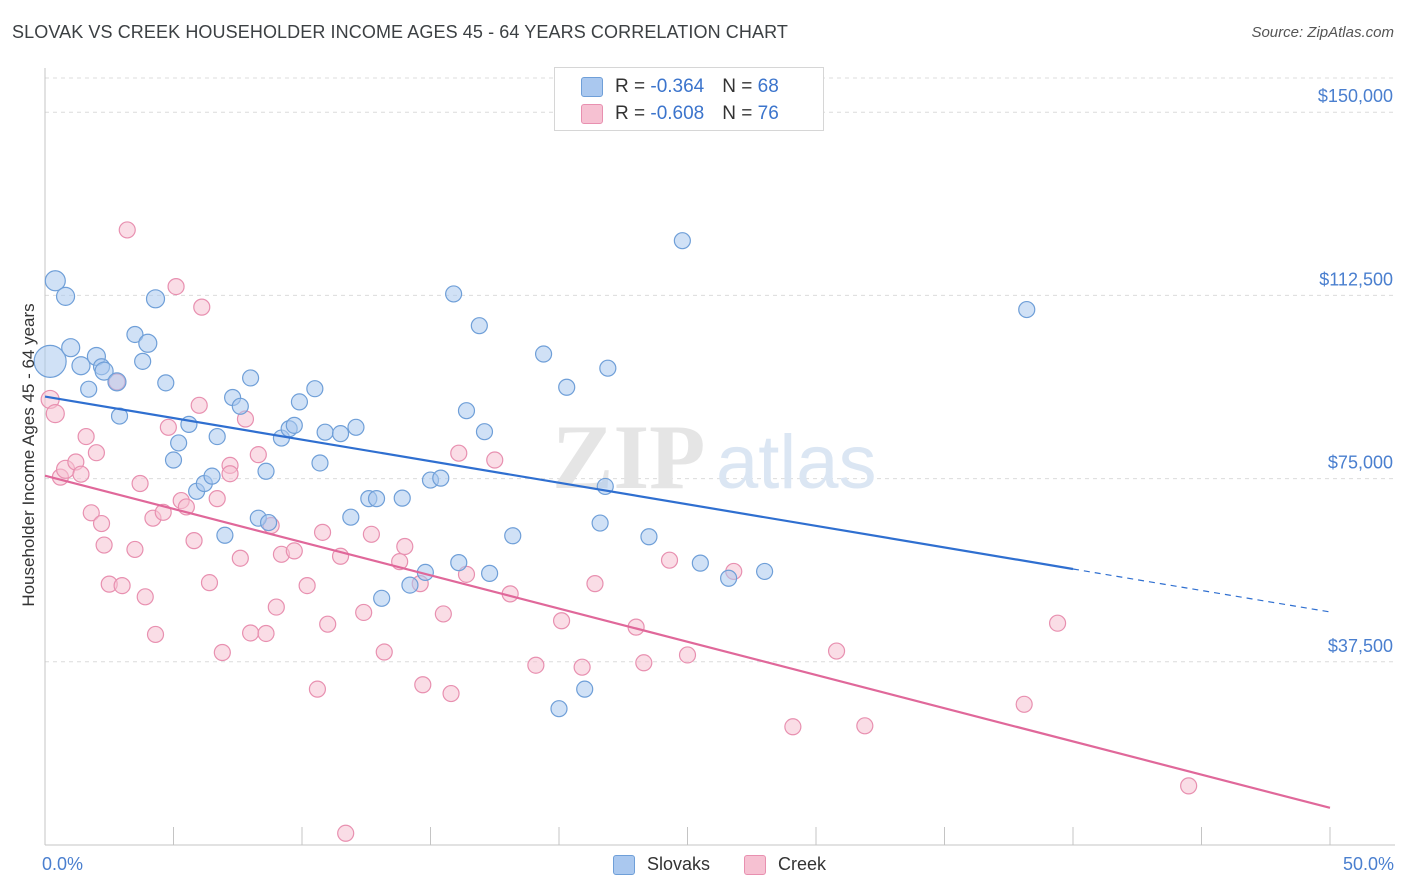  Describe the element at coordinates (718, 864) in the screenshot. I see `x-tick-labels: 0.0% 50.0%` at that location.